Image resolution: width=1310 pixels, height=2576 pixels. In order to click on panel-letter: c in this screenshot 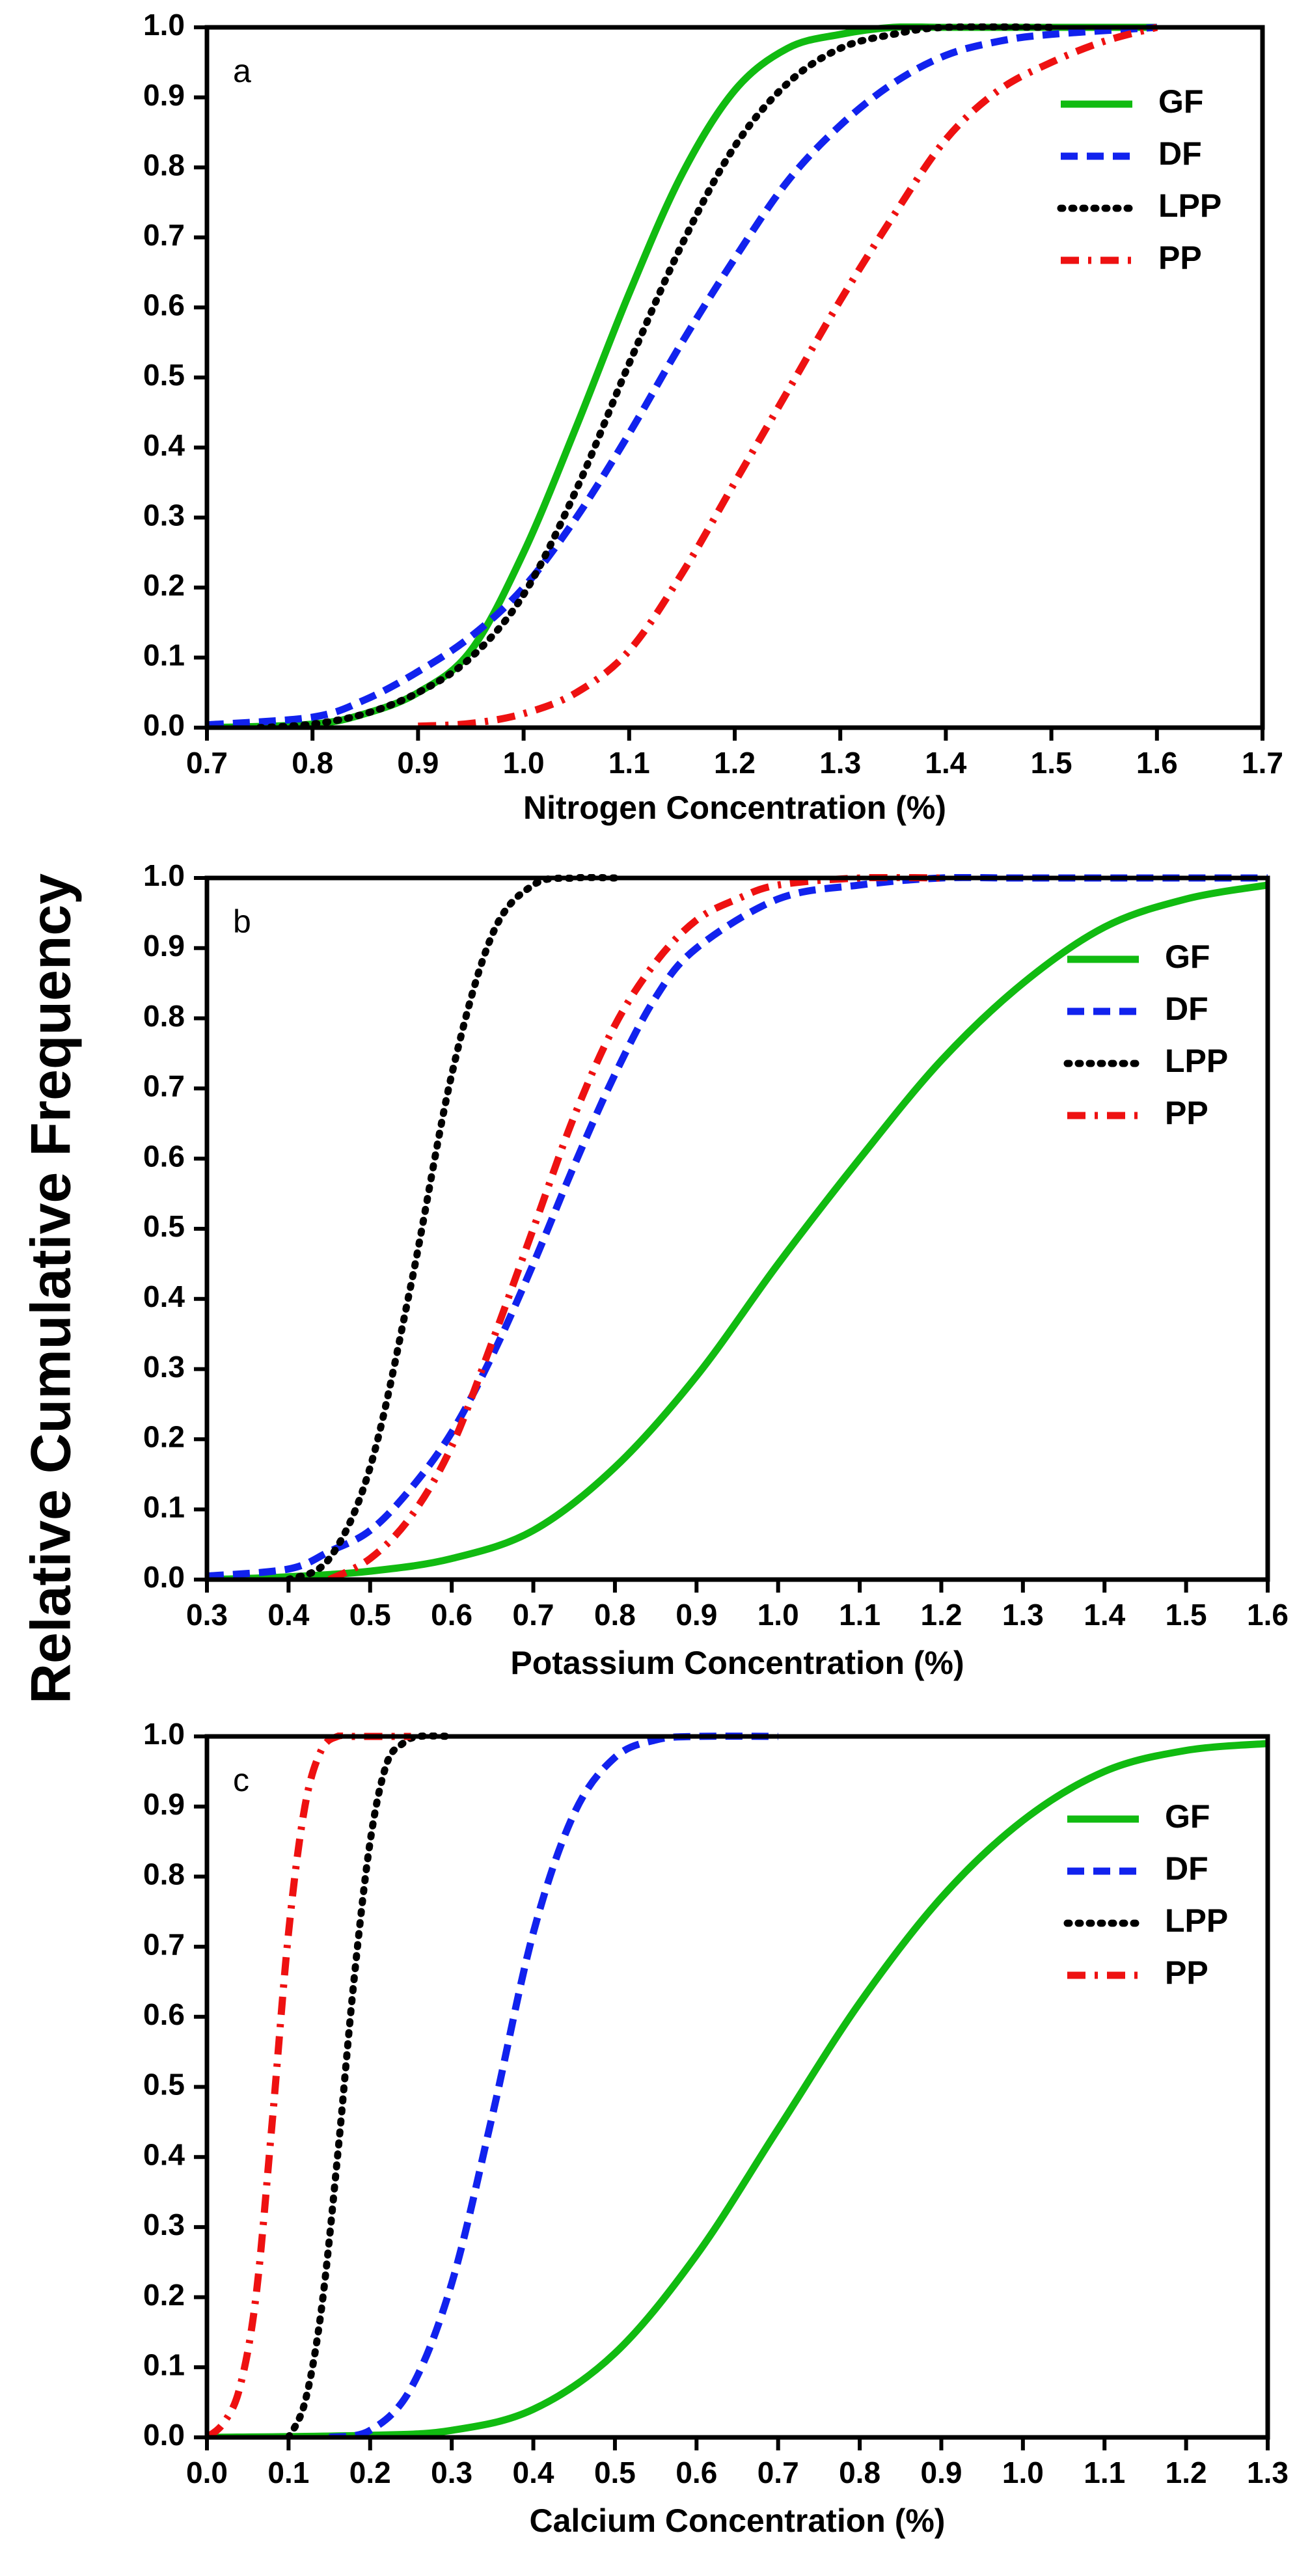, I will do `click(241, 1780)`.